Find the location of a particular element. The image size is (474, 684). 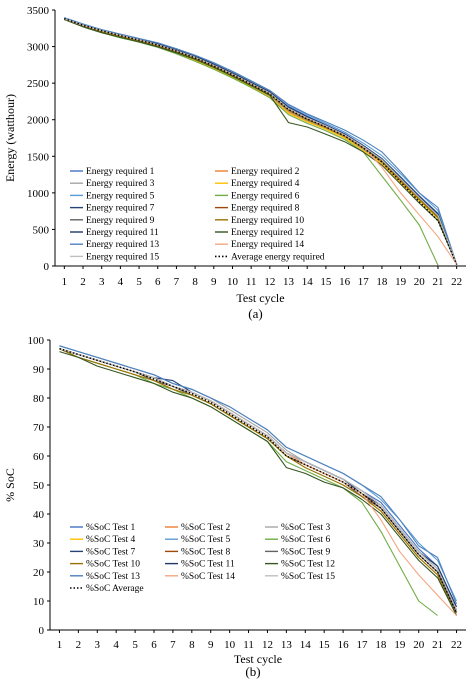

y-axis-label: % SoC is located at coordinates (10, 485).